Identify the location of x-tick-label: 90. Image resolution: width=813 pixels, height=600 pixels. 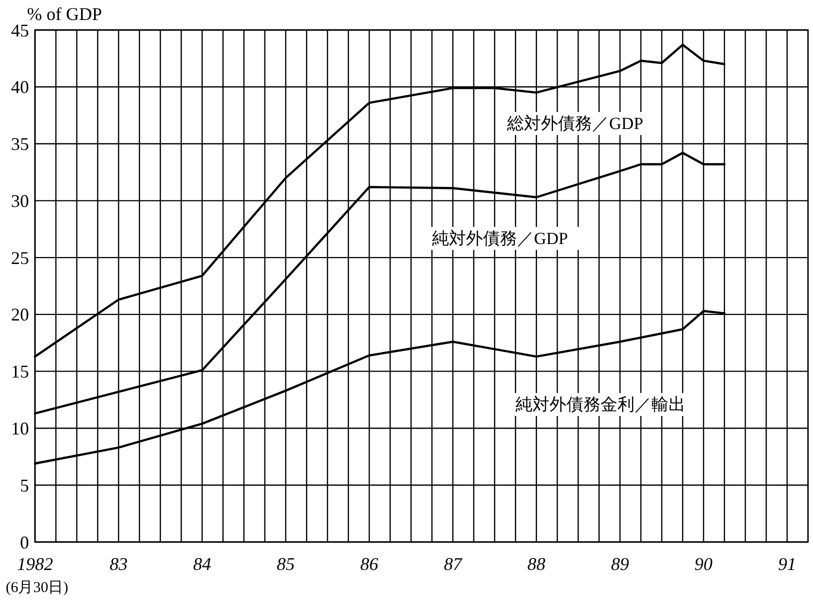
(703, 564).